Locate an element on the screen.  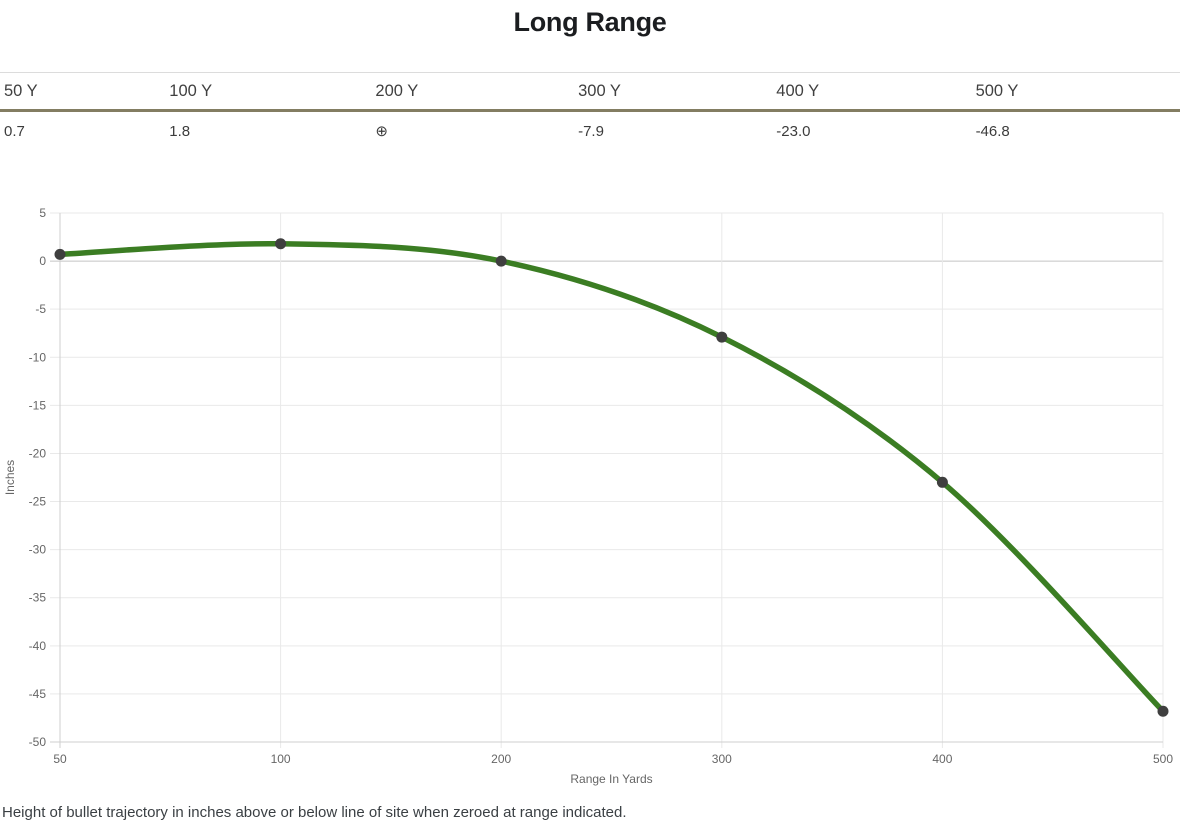
y-axis-tick-label: 5 is located at coordinates (42, 213).